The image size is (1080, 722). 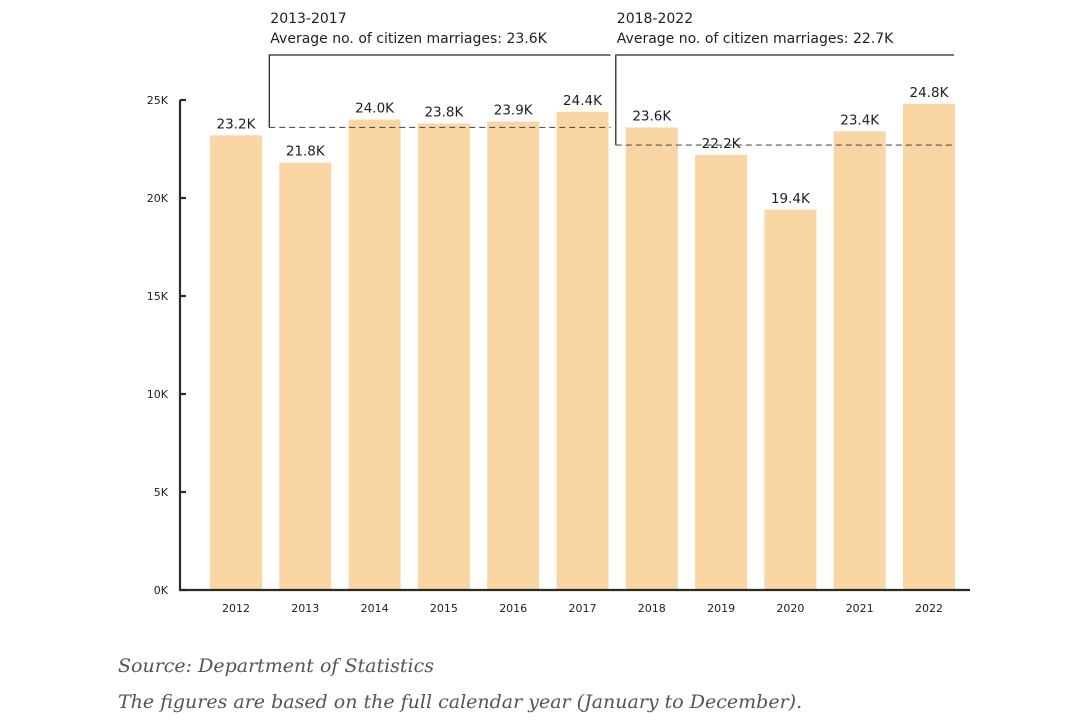 What do you see at coordinates (158, 198) in the screenshot?
I see `y-tick-label-20K: 20K` at bounding box center [158, 198].